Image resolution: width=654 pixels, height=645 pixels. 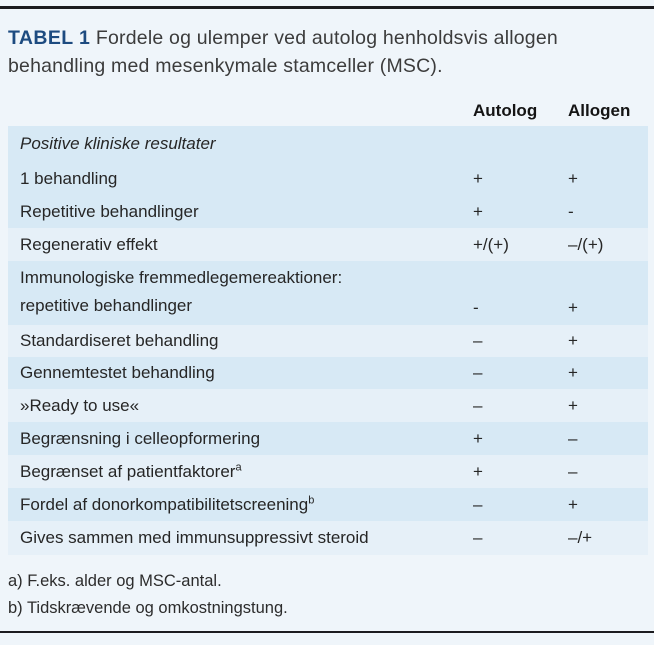 What do you see at coordinates (327, 632) in the screenshot?
I see `bottom-rule` at bounding box center [327, 632].